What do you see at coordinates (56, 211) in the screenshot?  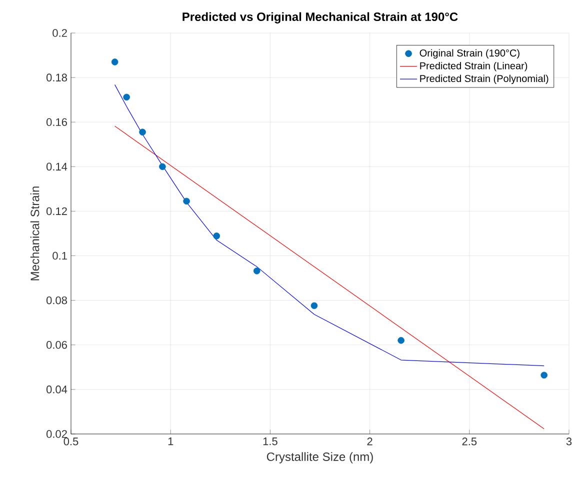 I see `y-tick-label: 0.12` at bounding box center [56, 211].